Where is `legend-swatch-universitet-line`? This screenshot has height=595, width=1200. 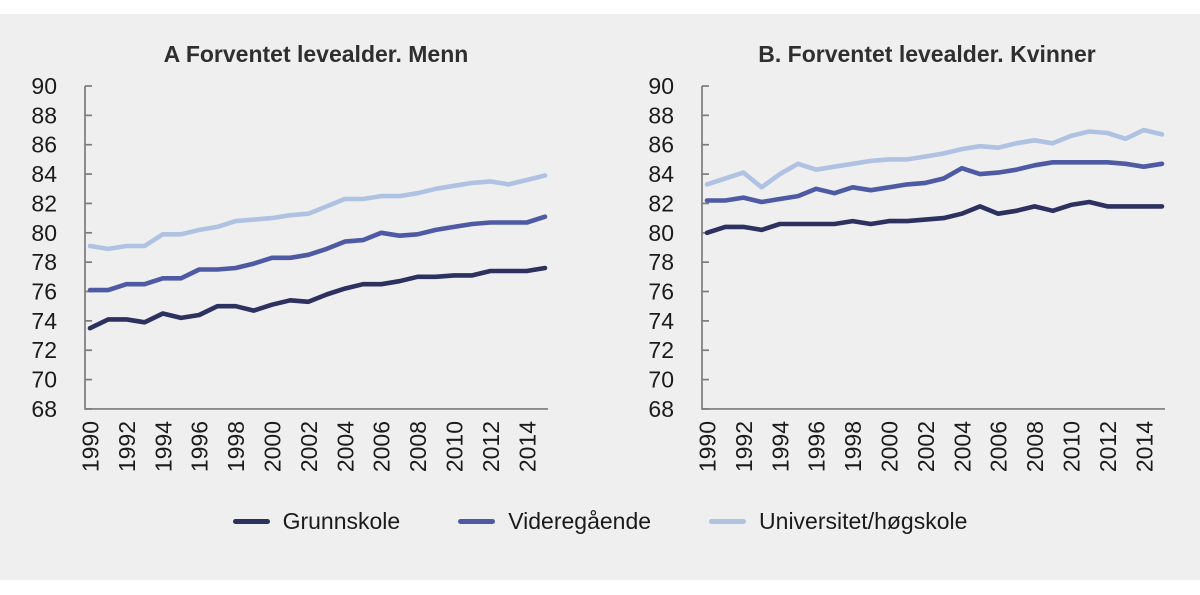
legend-swatch-universitet-line is located at coordinates (728, 521).